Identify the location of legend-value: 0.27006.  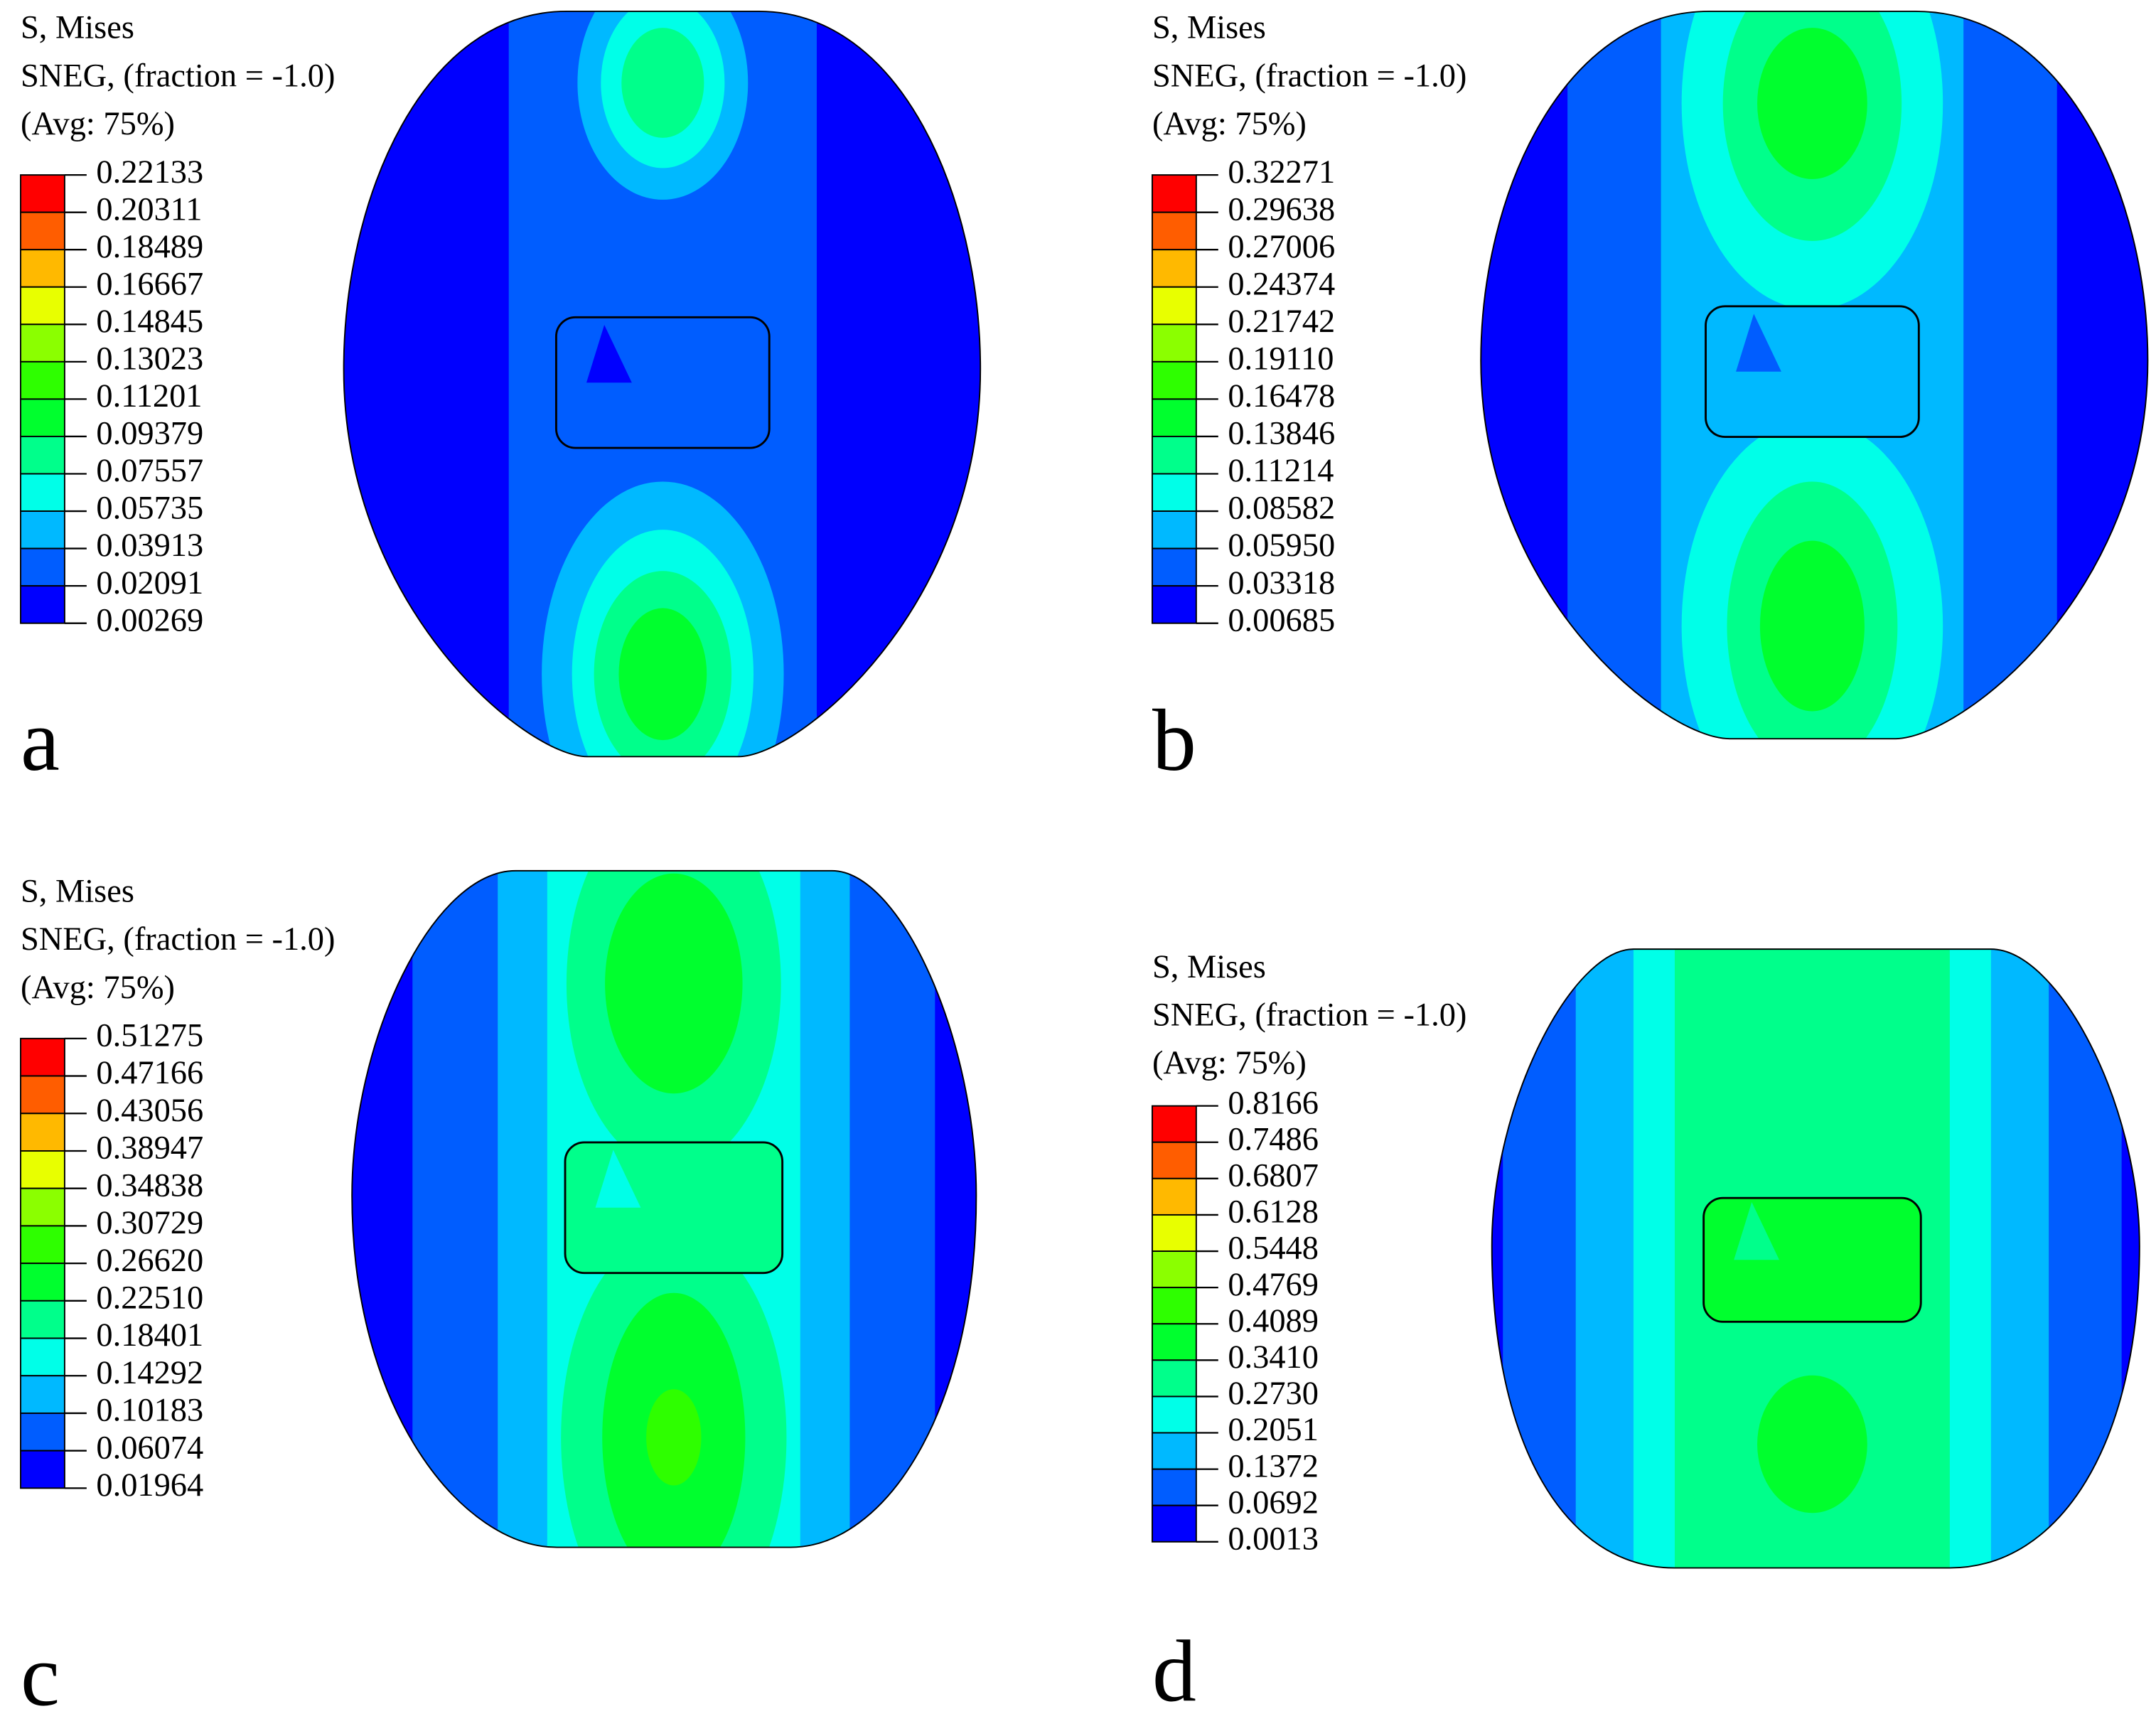
(1281, 247).